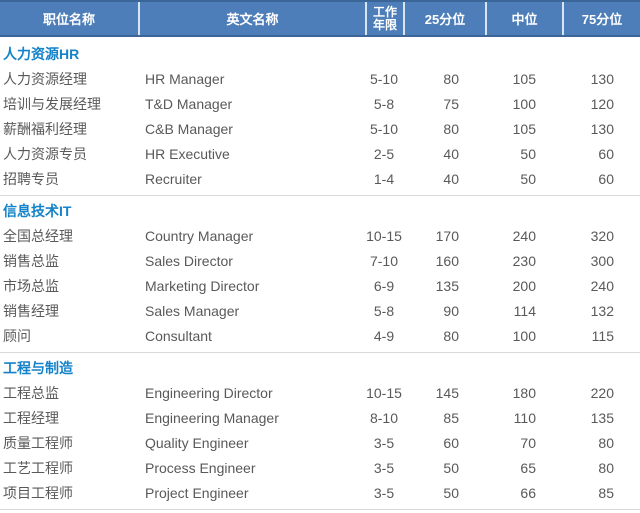  What do you see at coordinates (602, 285) in the screenshot?
I see `p75-cell: 240` at bounding box center [602, 285].